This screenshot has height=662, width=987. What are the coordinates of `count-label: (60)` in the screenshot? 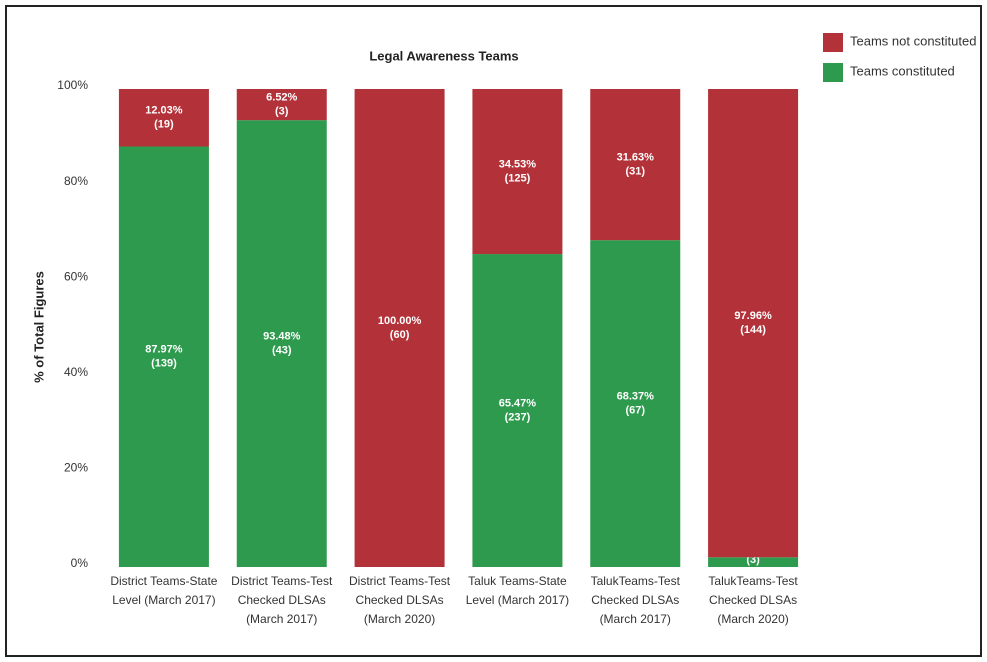 It's located at (400, 335).